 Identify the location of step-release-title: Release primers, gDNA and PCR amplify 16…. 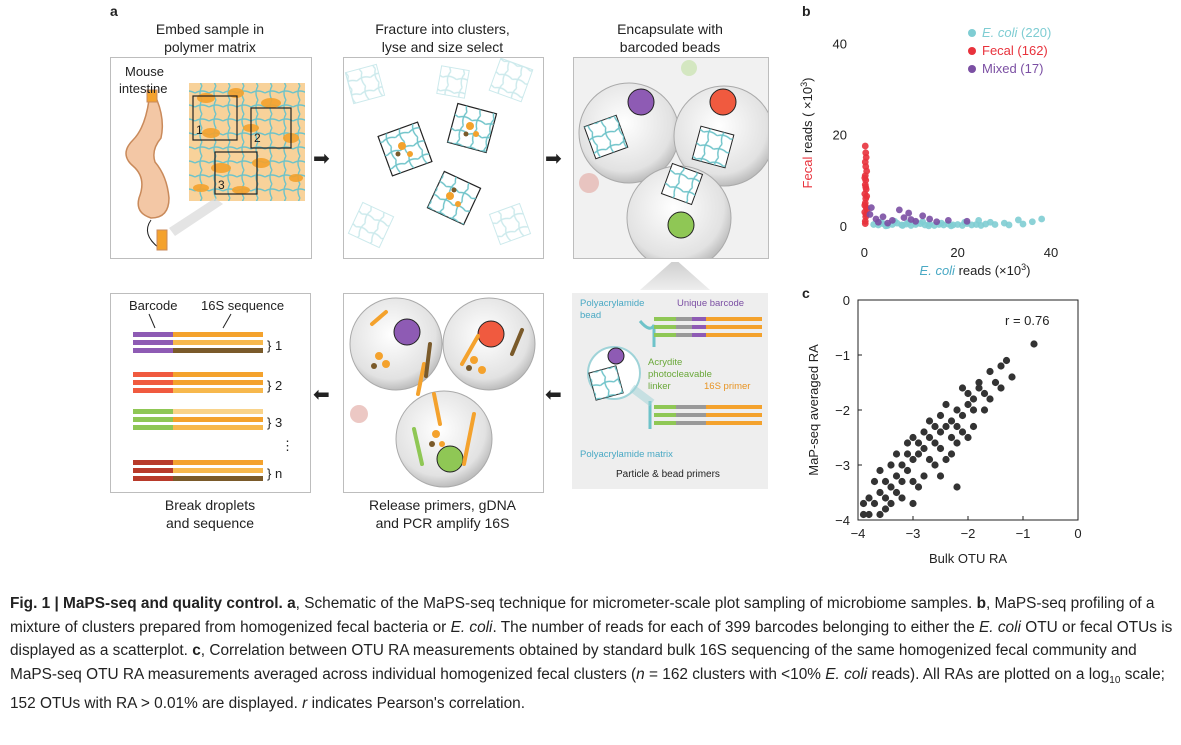
(442, 514).